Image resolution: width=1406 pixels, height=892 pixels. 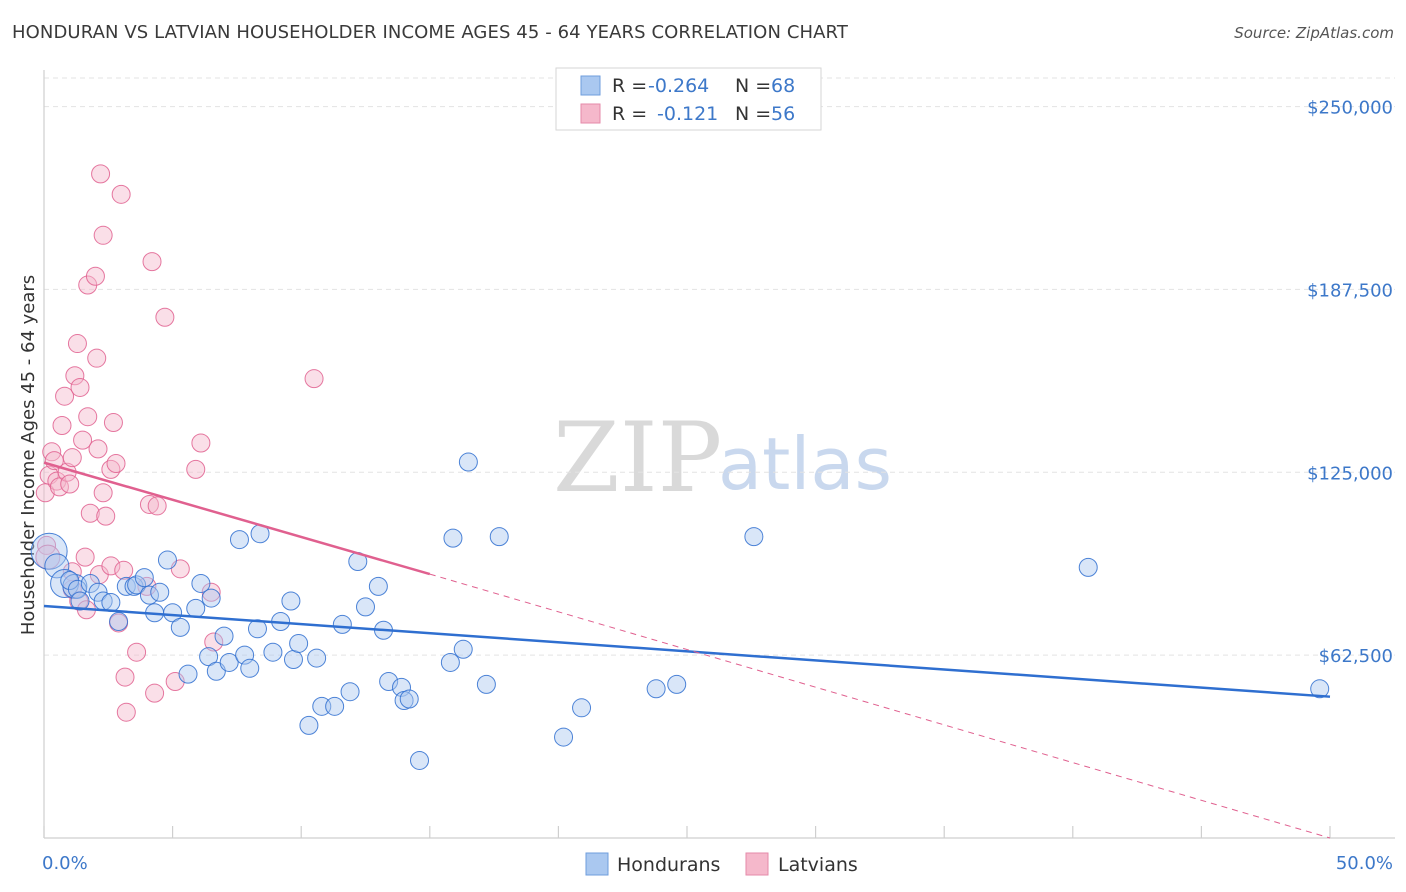 I want to click on source-label: Source: ZipAtlas.com, so click(x=1314, y=33).